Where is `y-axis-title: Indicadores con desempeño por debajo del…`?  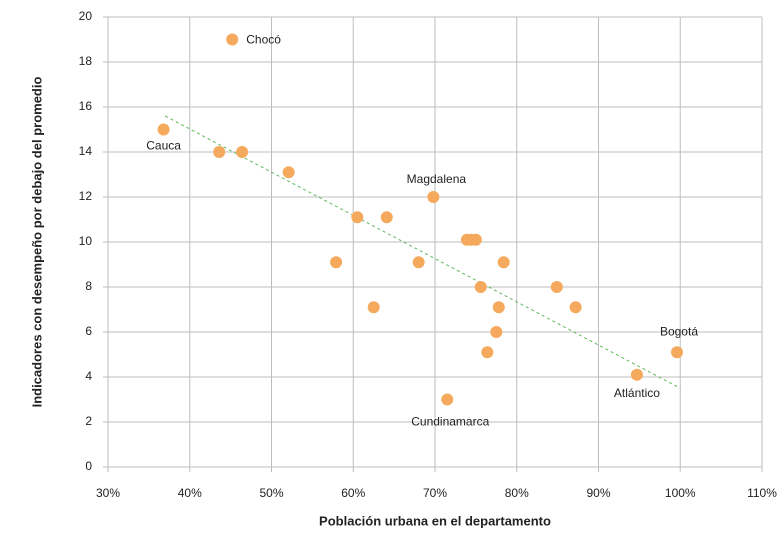 y-axis-title: Indicadores con desempeño por debajo del… is located at coordinates (36, 242).